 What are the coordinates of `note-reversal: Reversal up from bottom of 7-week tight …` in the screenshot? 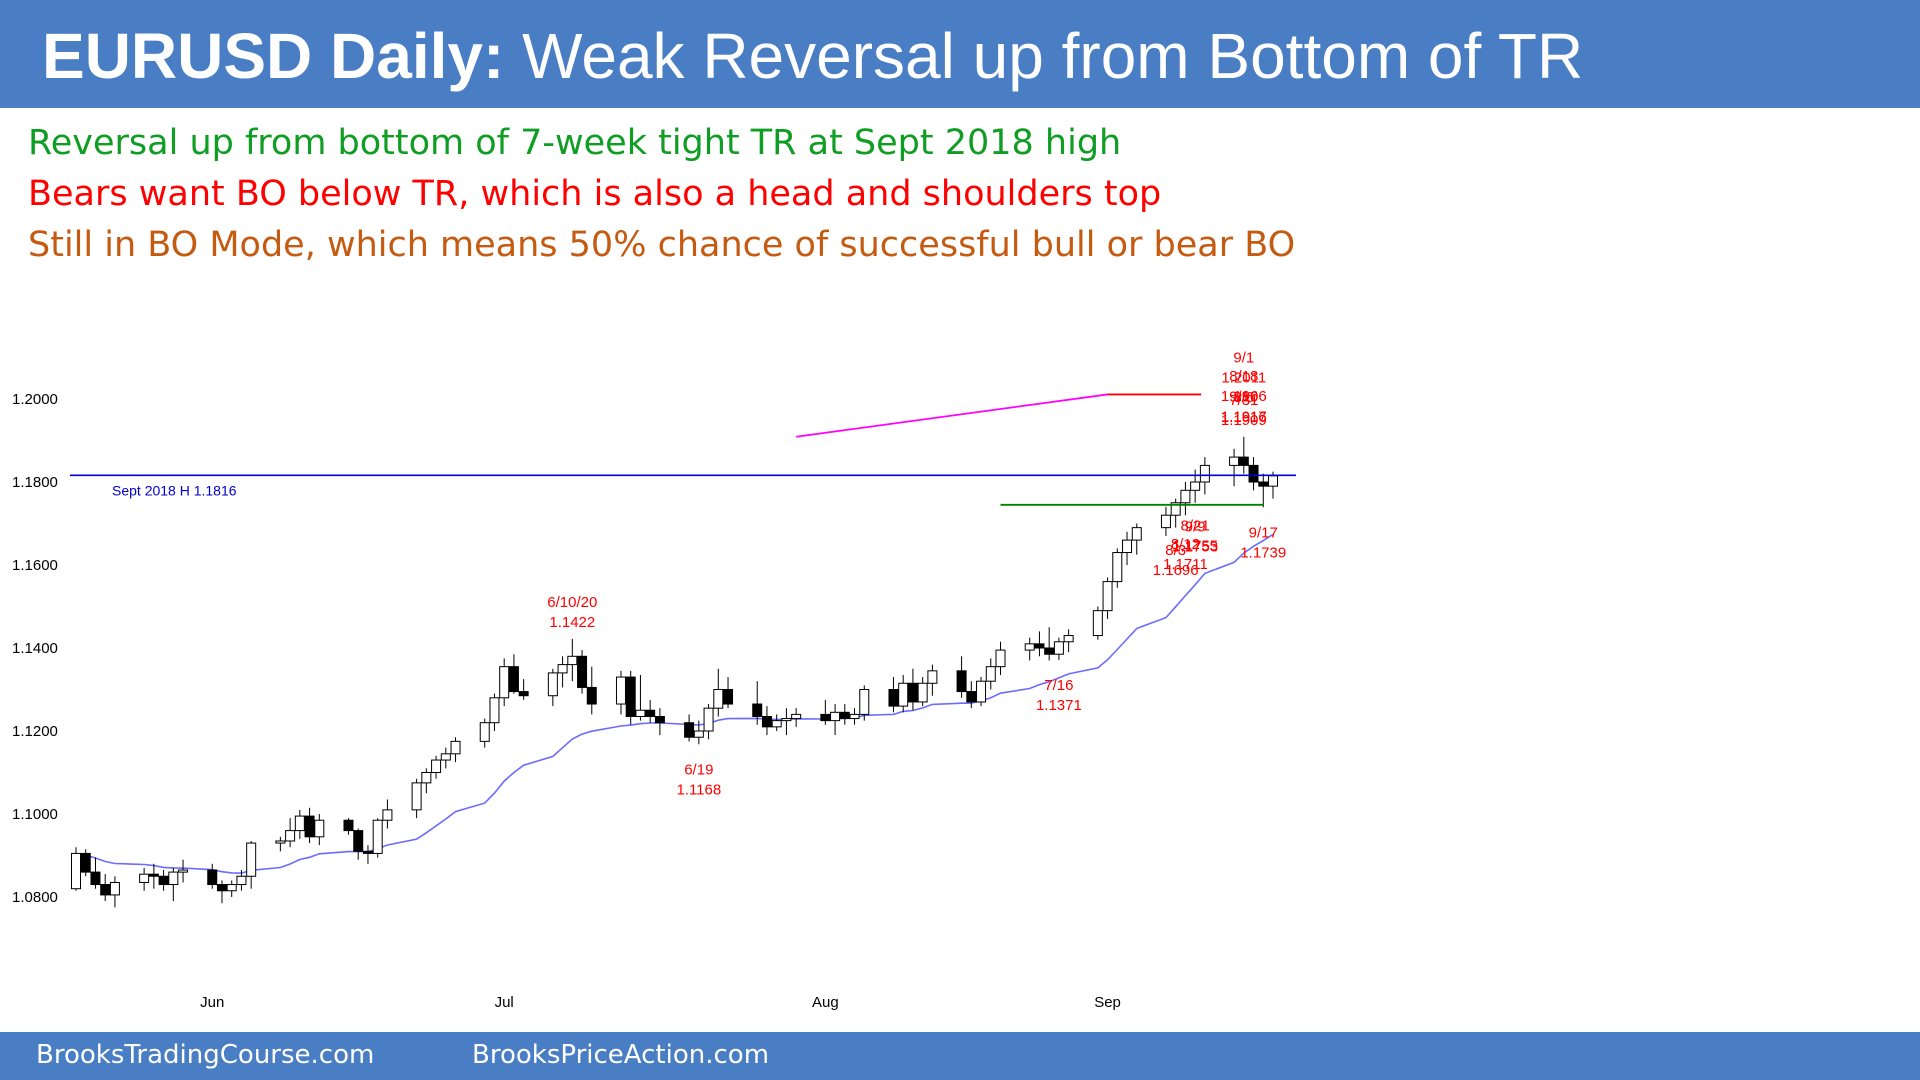 It's located at (575, 143).